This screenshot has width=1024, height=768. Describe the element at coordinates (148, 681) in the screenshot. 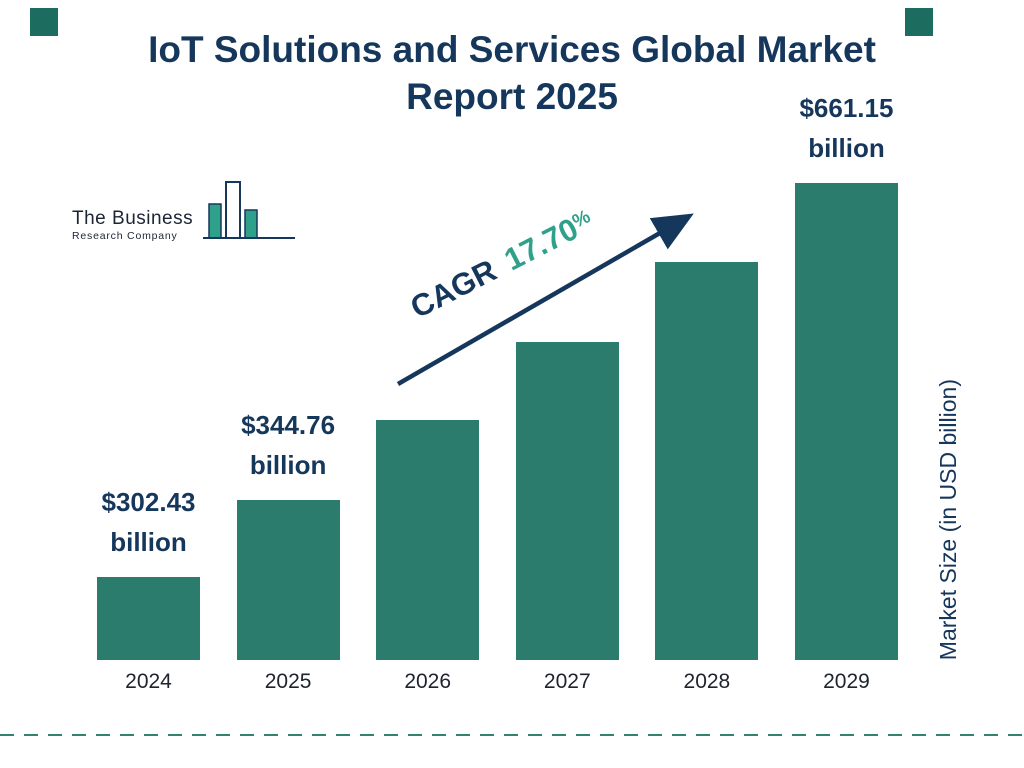

I see `x-axis-label-2024: 2024` at that location.